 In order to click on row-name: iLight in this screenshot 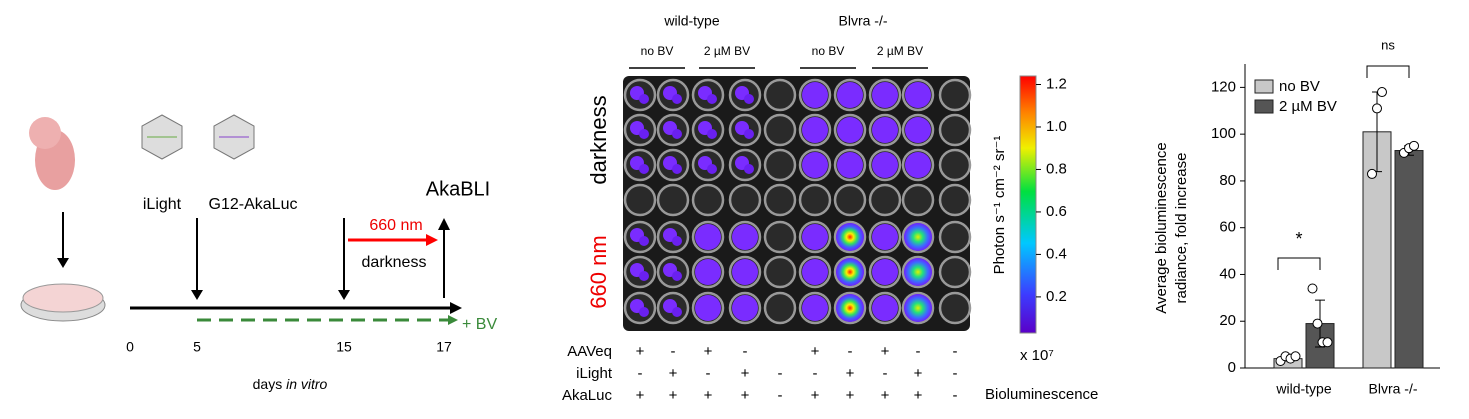, I will do `click(594, 373)`.